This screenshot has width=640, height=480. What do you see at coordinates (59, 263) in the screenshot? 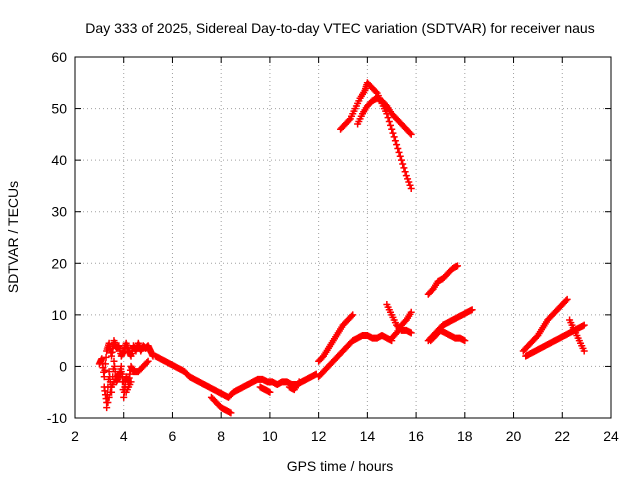
I see `y-tick-label: 20` at bounding box center [59, 263].